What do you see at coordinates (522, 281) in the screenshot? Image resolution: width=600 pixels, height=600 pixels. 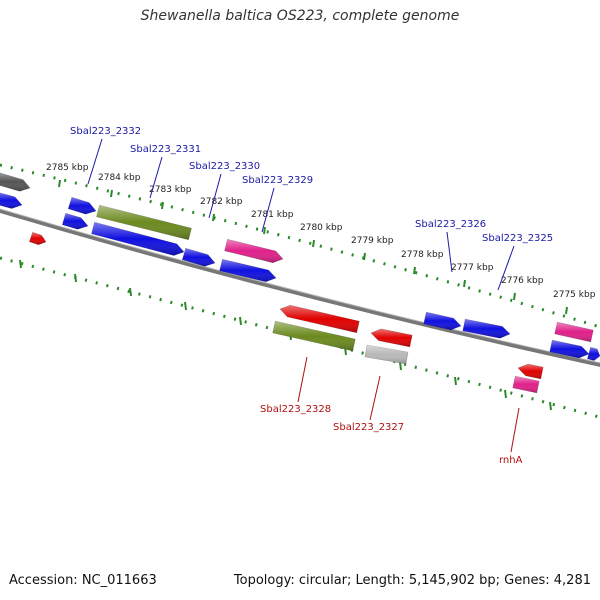 I see `ruler-tick-label: 2776 kbp` at bounding box center [522, 281].